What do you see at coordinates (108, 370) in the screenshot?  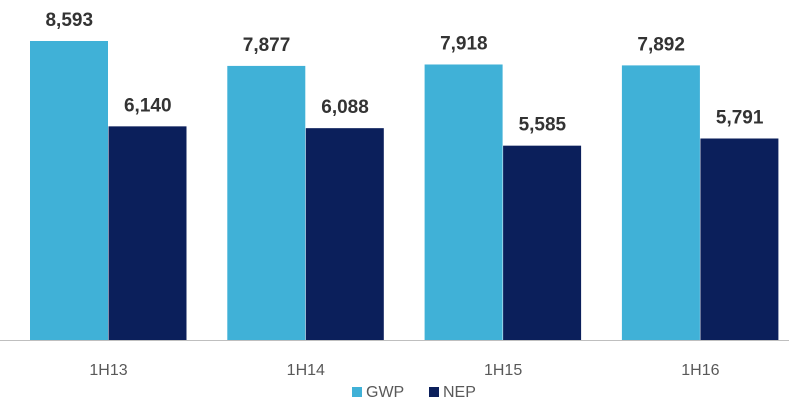 I see `x-tick-label: 1H13` at bounding box center [108, 370].